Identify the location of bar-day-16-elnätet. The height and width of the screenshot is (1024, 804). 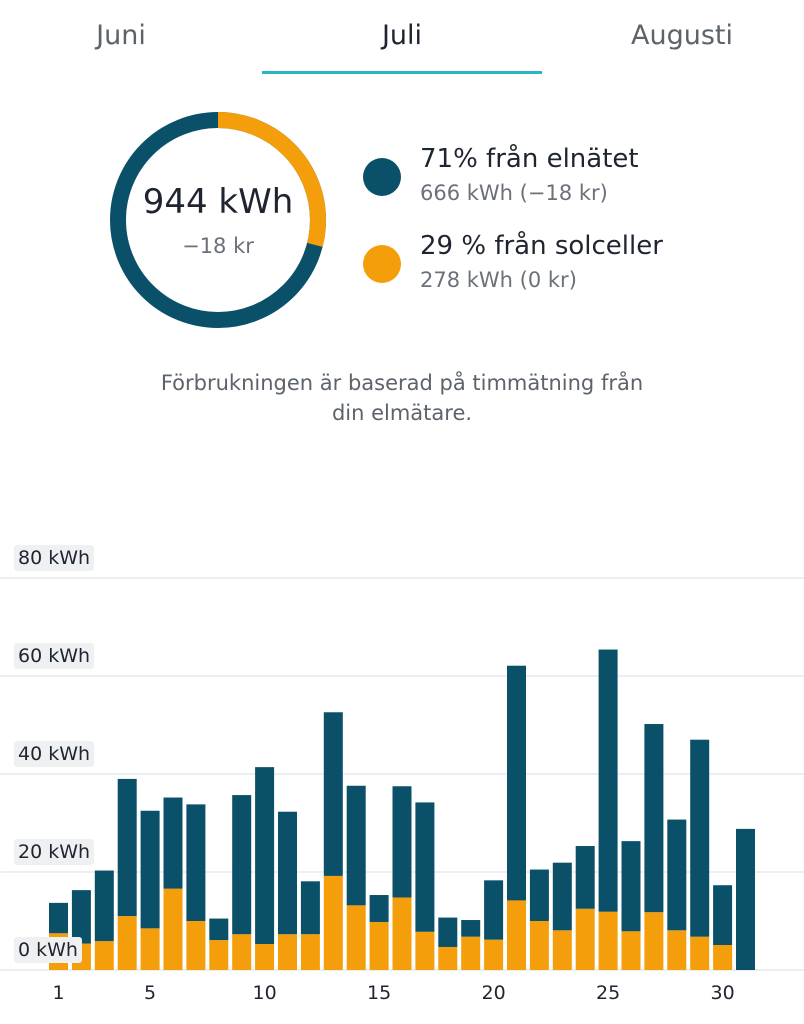
(402, 842).